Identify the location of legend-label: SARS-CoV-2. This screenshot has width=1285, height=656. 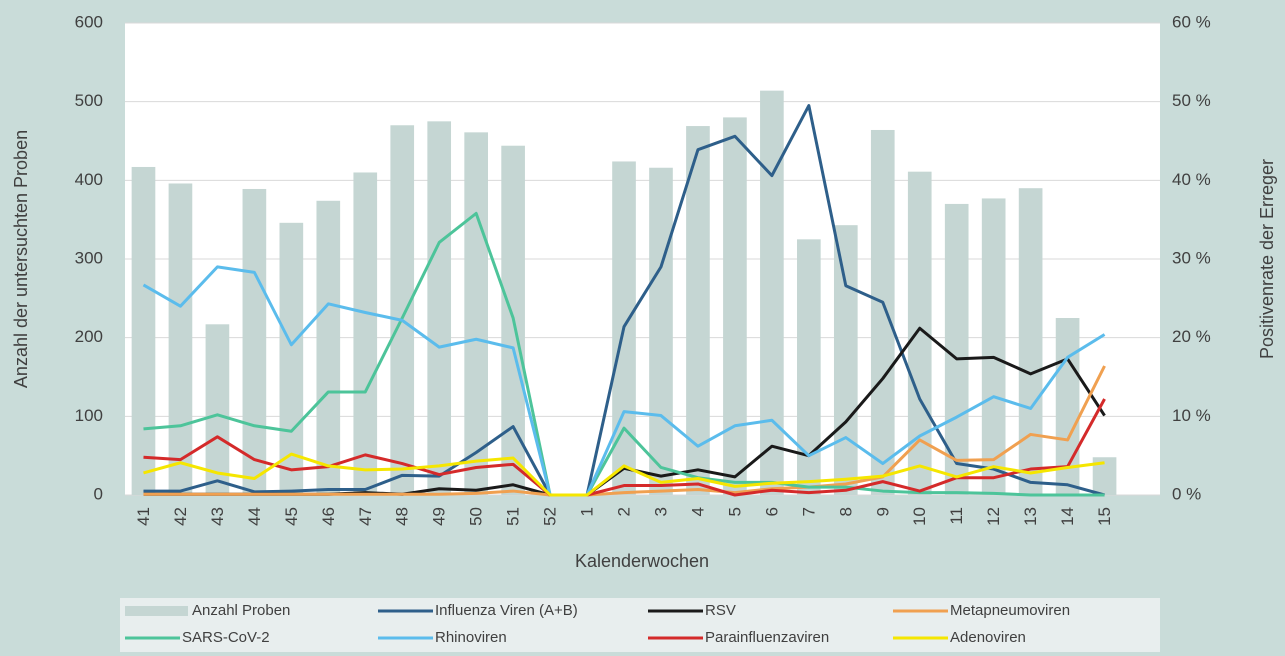
(226, 637).